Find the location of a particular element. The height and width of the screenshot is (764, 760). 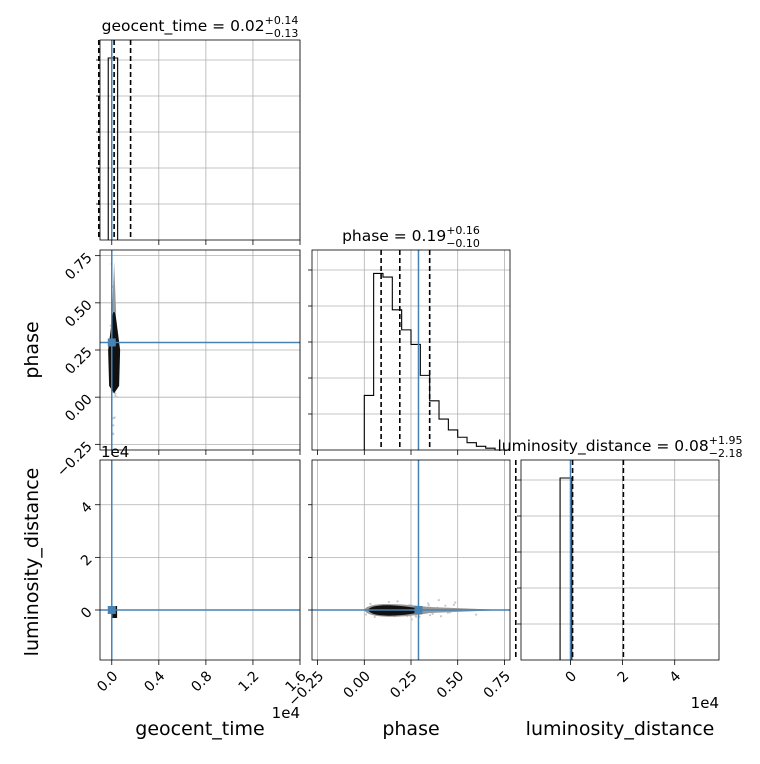

title-sub-luminosity_distance: −2.18 is located at coordinates (726, 453).